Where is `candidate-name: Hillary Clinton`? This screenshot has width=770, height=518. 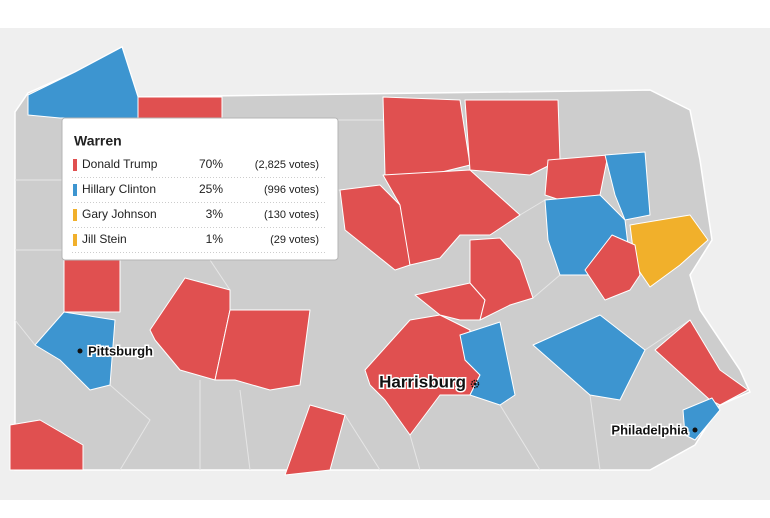 candidate-name: Hillary Clinton is located at coordinates (119, 189).